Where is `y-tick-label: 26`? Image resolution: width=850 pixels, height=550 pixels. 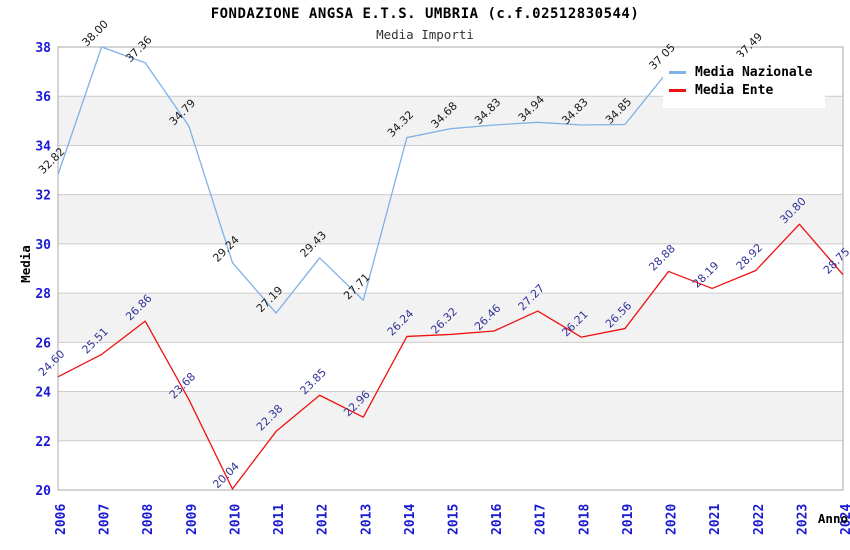
y-tick-label: 26 is located at coordinates (43, 343).